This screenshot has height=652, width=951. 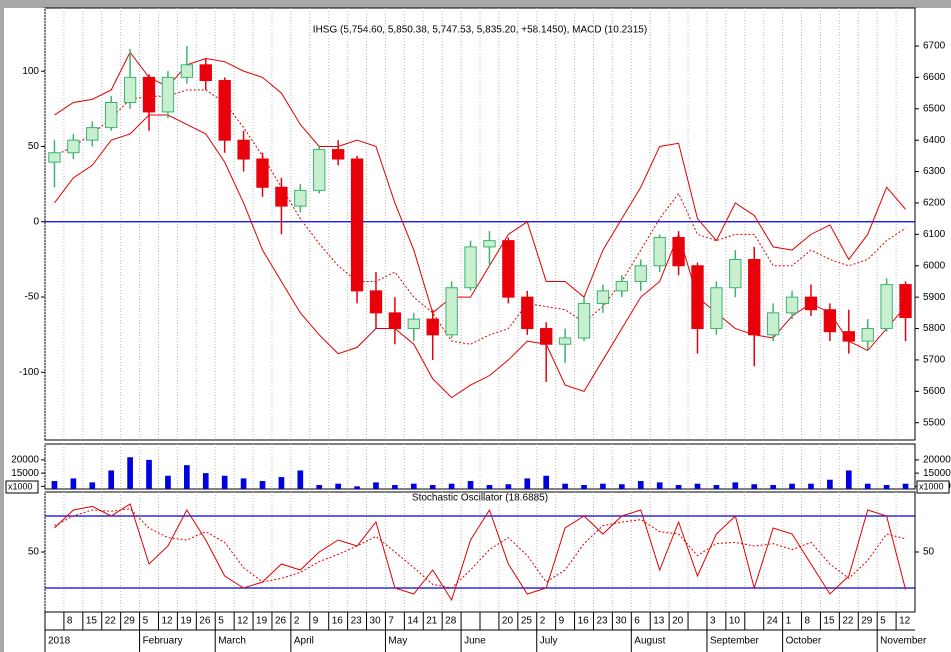 I want to click on unit-box, so click(x=933, y=487).